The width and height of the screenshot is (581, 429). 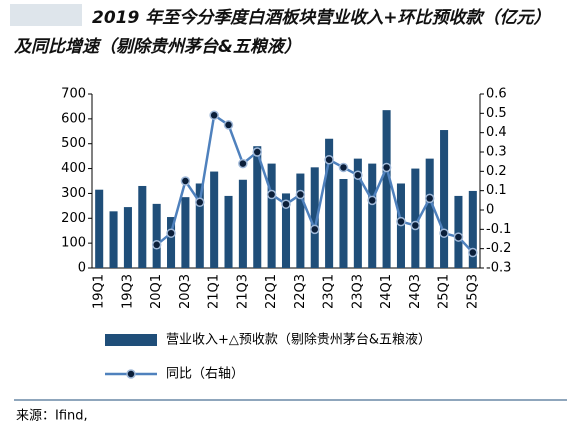 What do you see at coordinates (329, 291) in the screenshot?
I see `x-tick-label: 23Q1` at bounding box center [329, 291].